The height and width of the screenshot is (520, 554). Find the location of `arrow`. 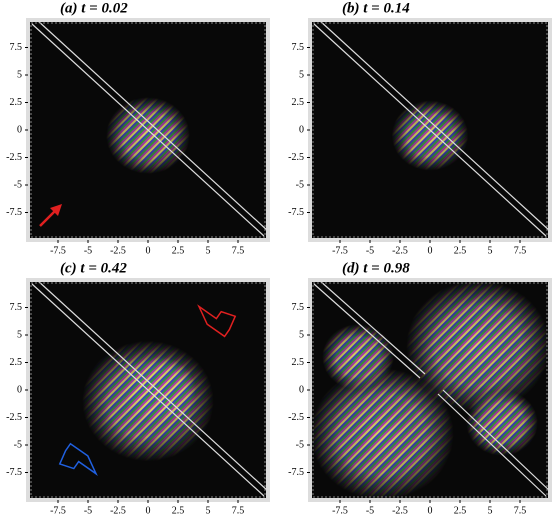

arrow is located at coordinates (48, 218).